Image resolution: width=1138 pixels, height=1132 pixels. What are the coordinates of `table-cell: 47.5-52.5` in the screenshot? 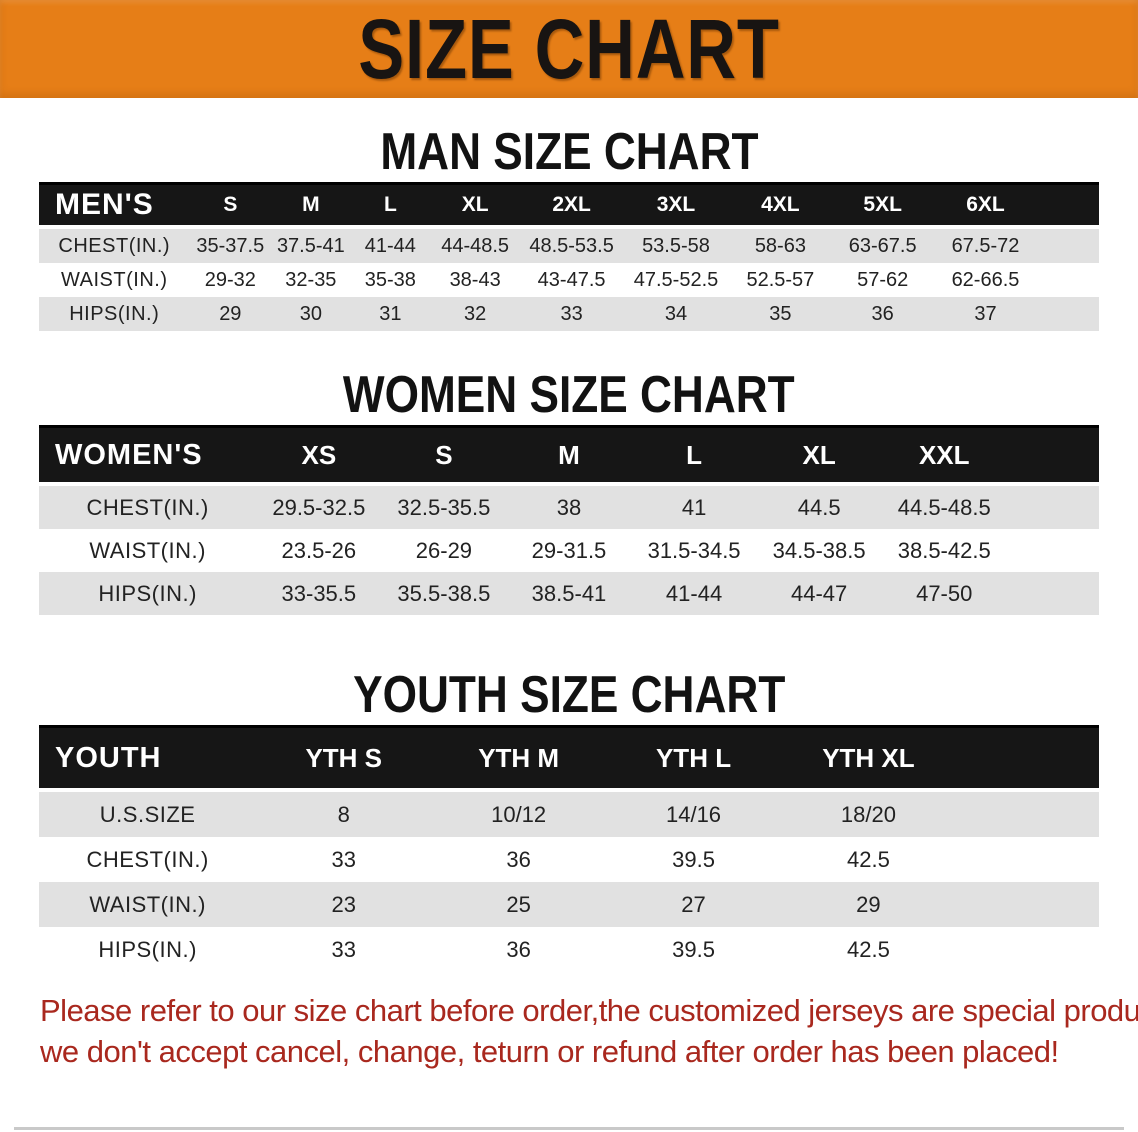 It's located at (676, 280).